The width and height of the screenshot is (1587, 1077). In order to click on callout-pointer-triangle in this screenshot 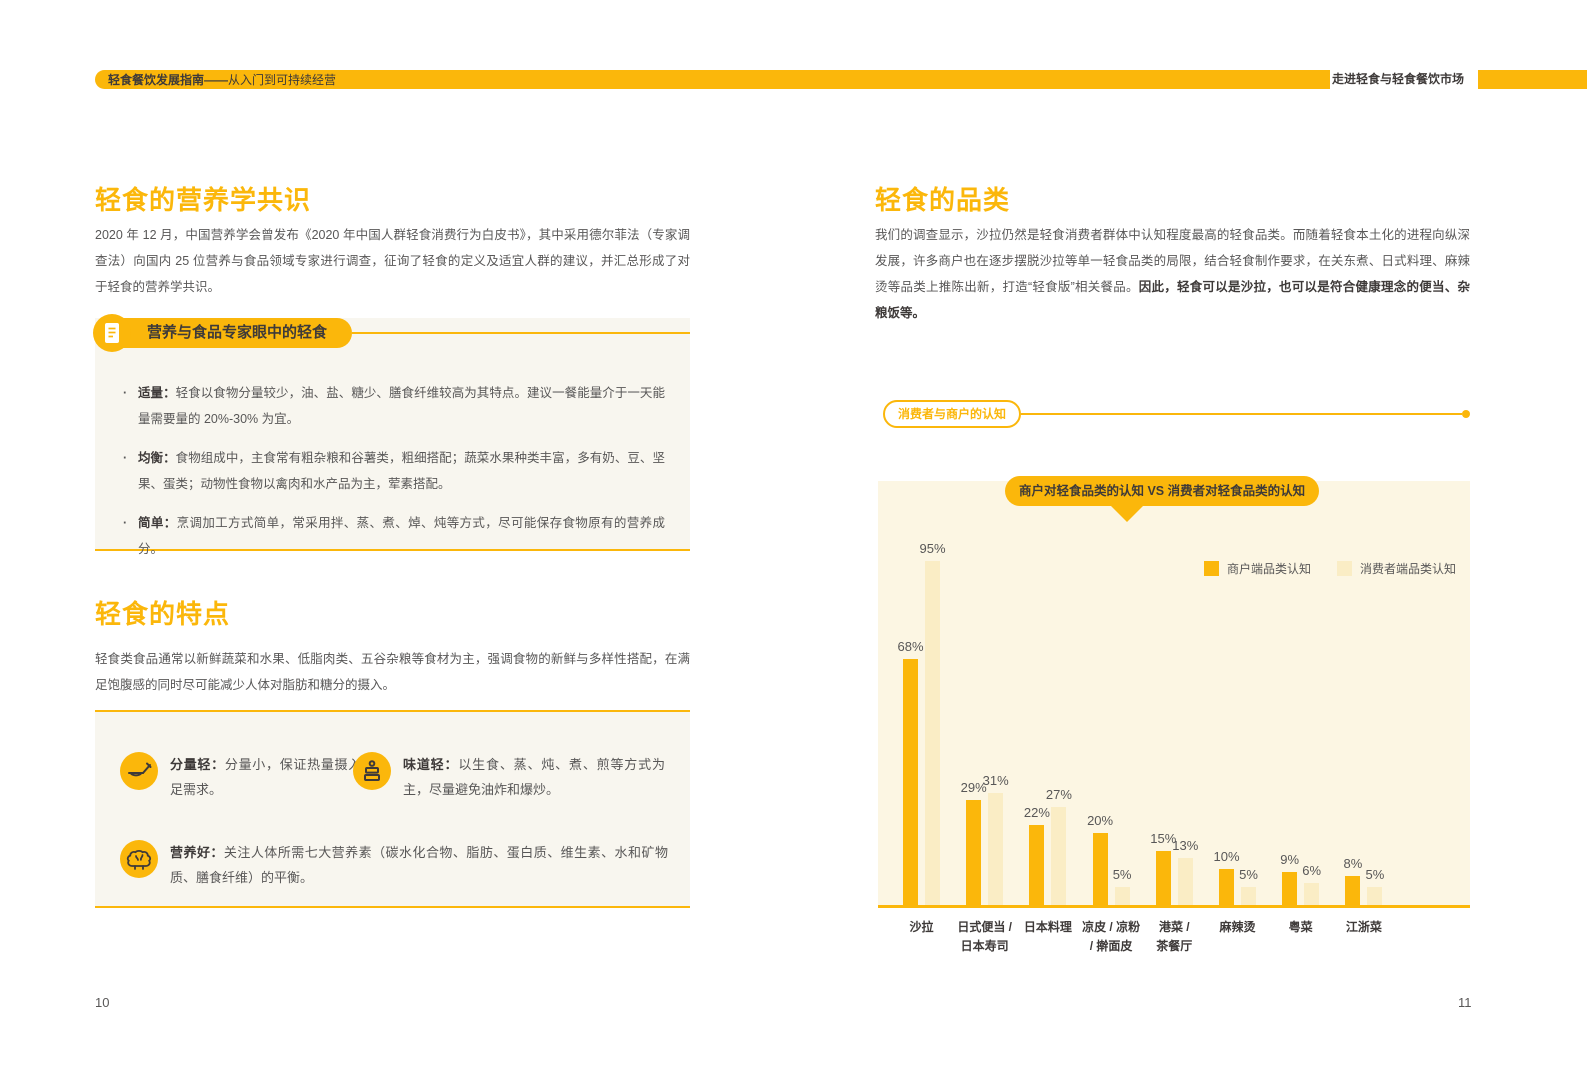, I will do `click(1127, 513)`.